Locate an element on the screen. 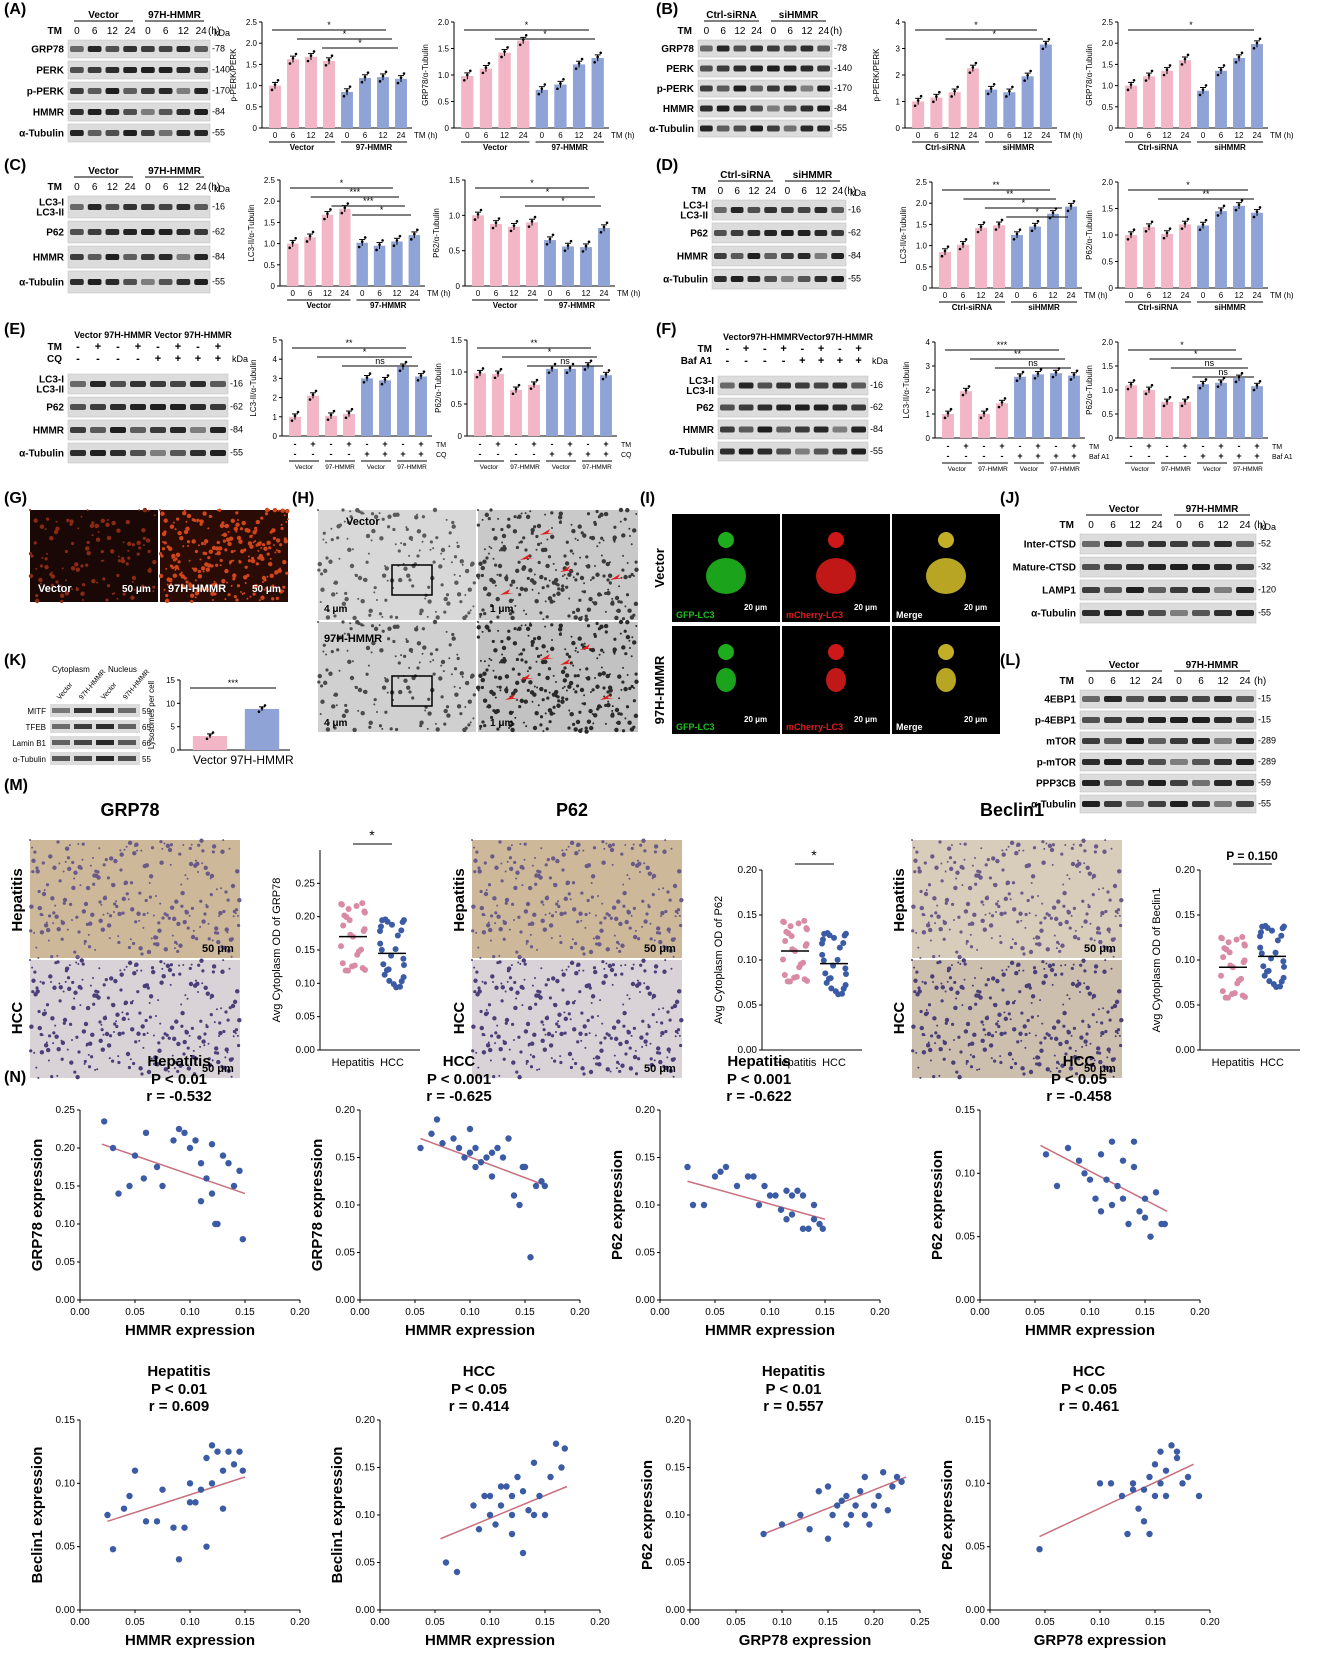 This screenshot has width=1333, height=1655. cell-signal is located at coordinates (836, 652).